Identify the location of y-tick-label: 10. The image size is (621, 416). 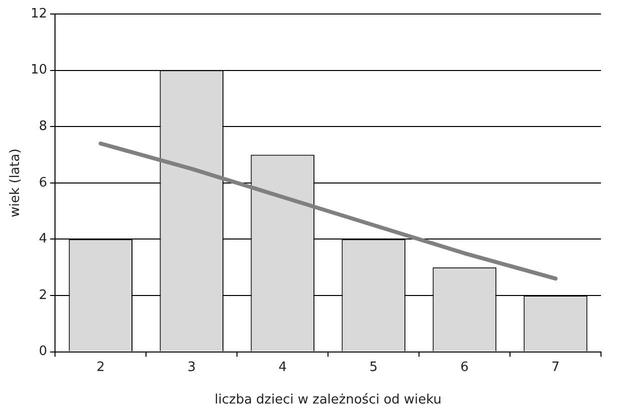
(39, 70).